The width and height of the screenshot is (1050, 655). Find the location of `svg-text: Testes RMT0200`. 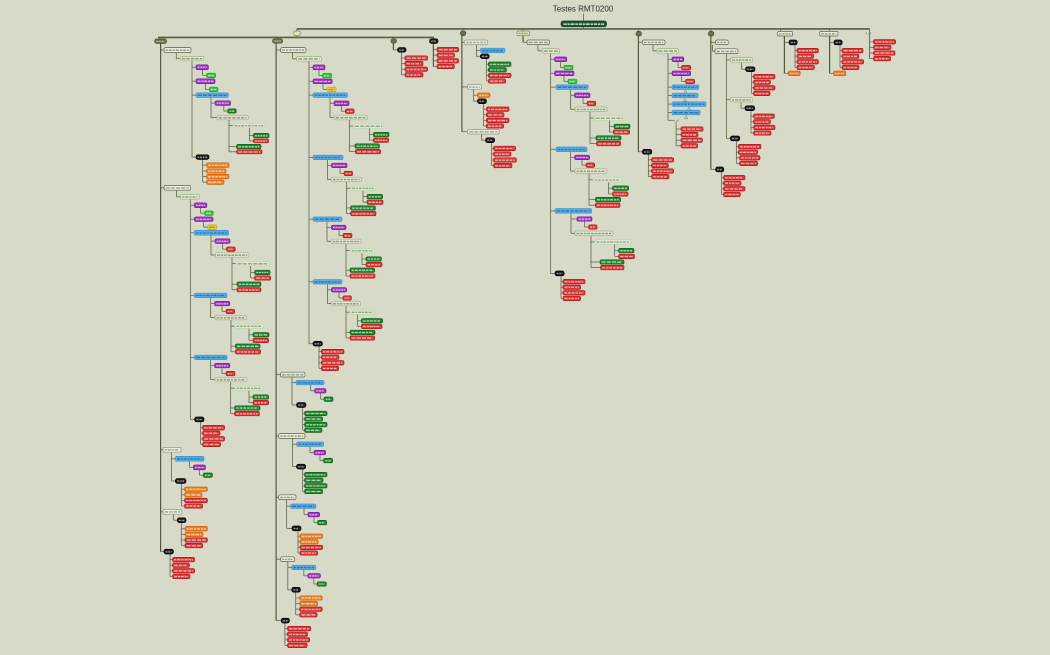

svg-text: Testes RMT0200 is located at coordinates (583, 9).